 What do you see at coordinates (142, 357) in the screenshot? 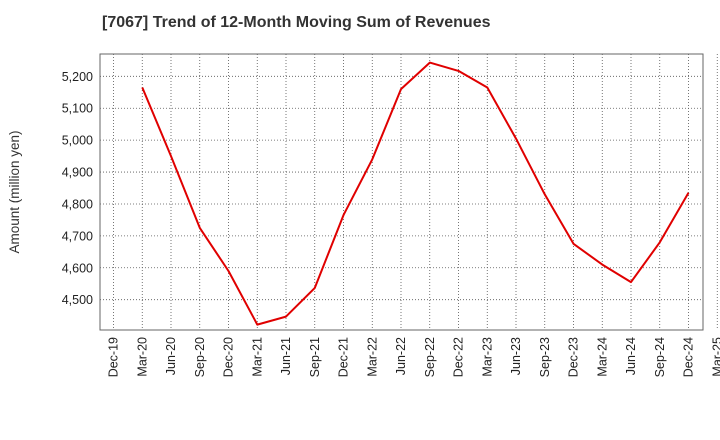
I see `x-tick-label: Mar-20` at bounding box center [142, 357].